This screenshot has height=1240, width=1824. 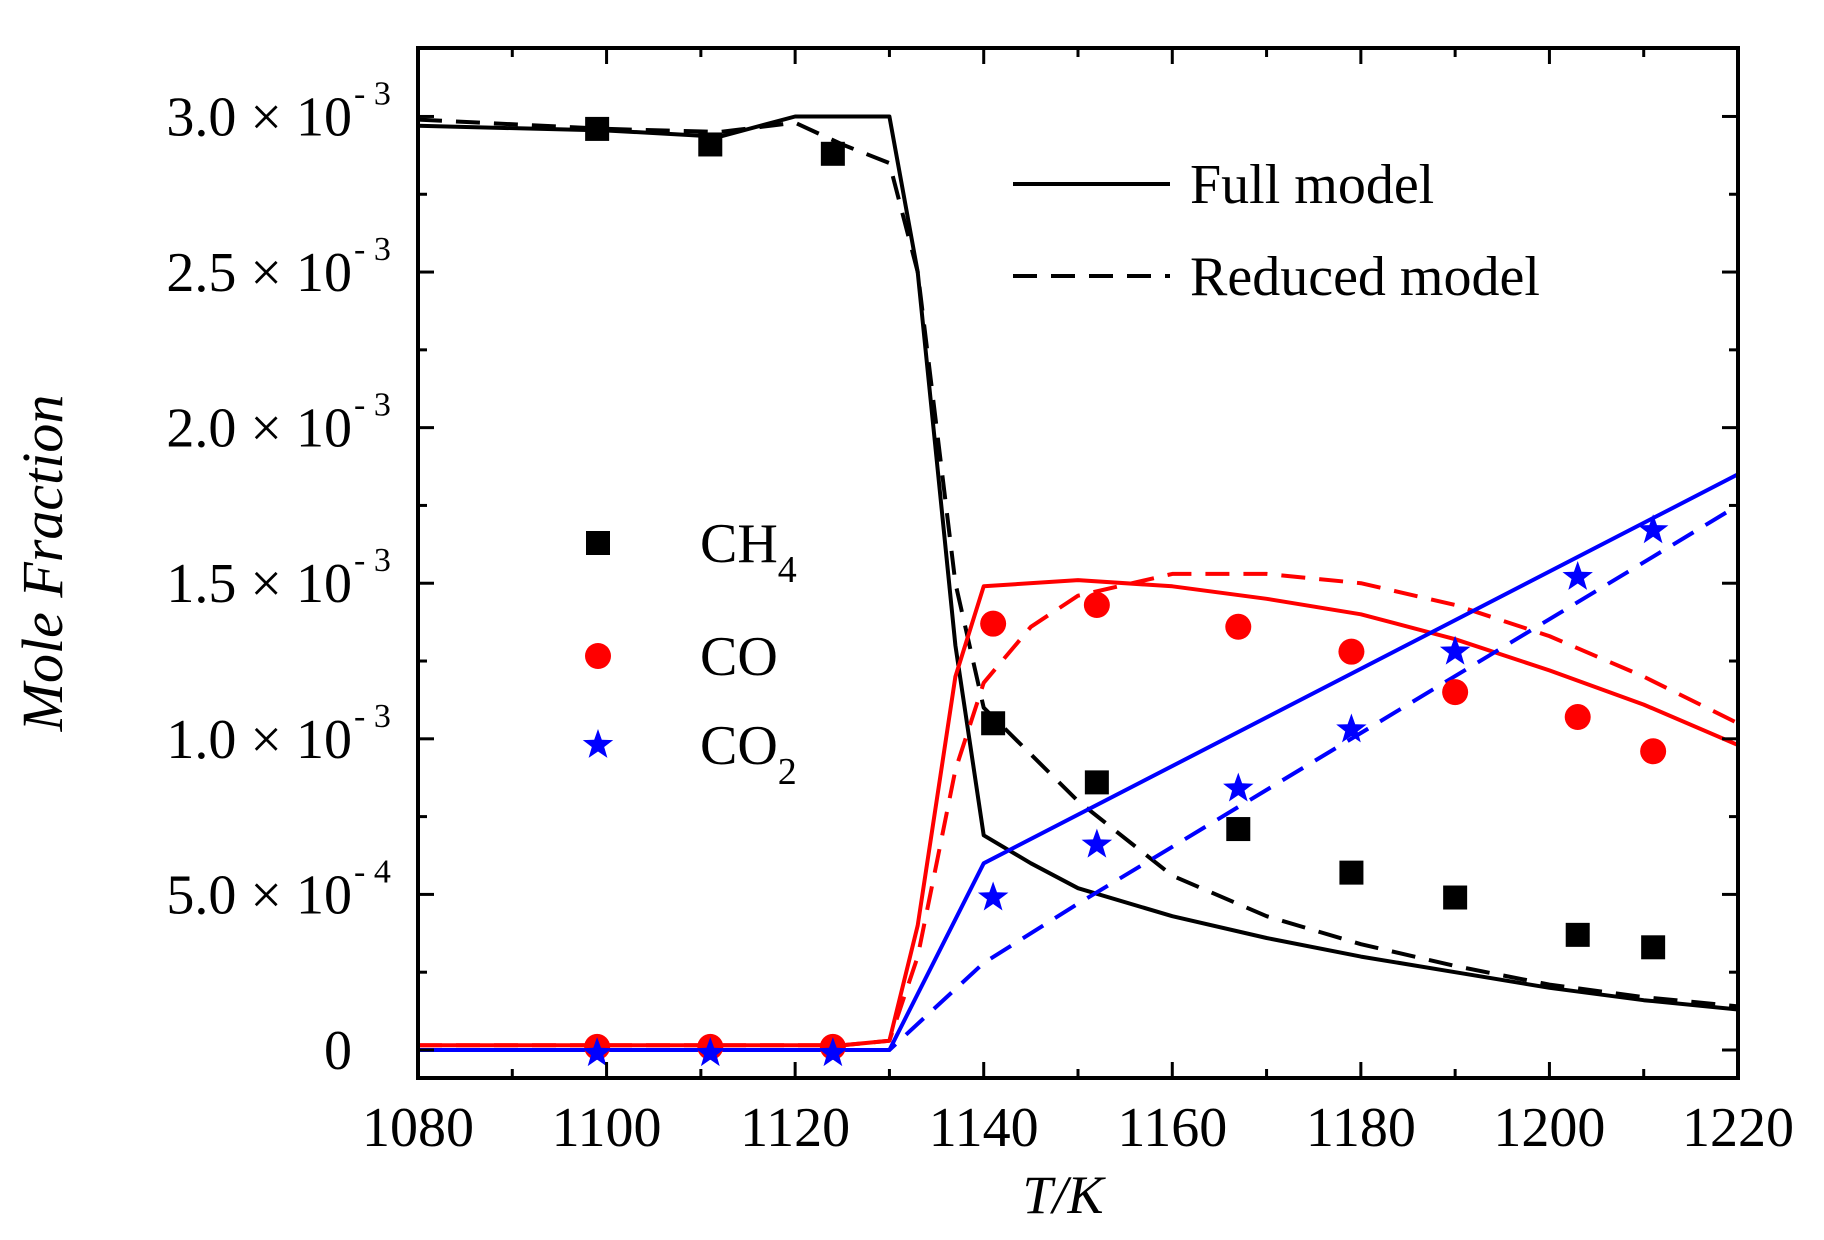 I want to click on legend-label-subscript: 2, so click(x=787, y=772).